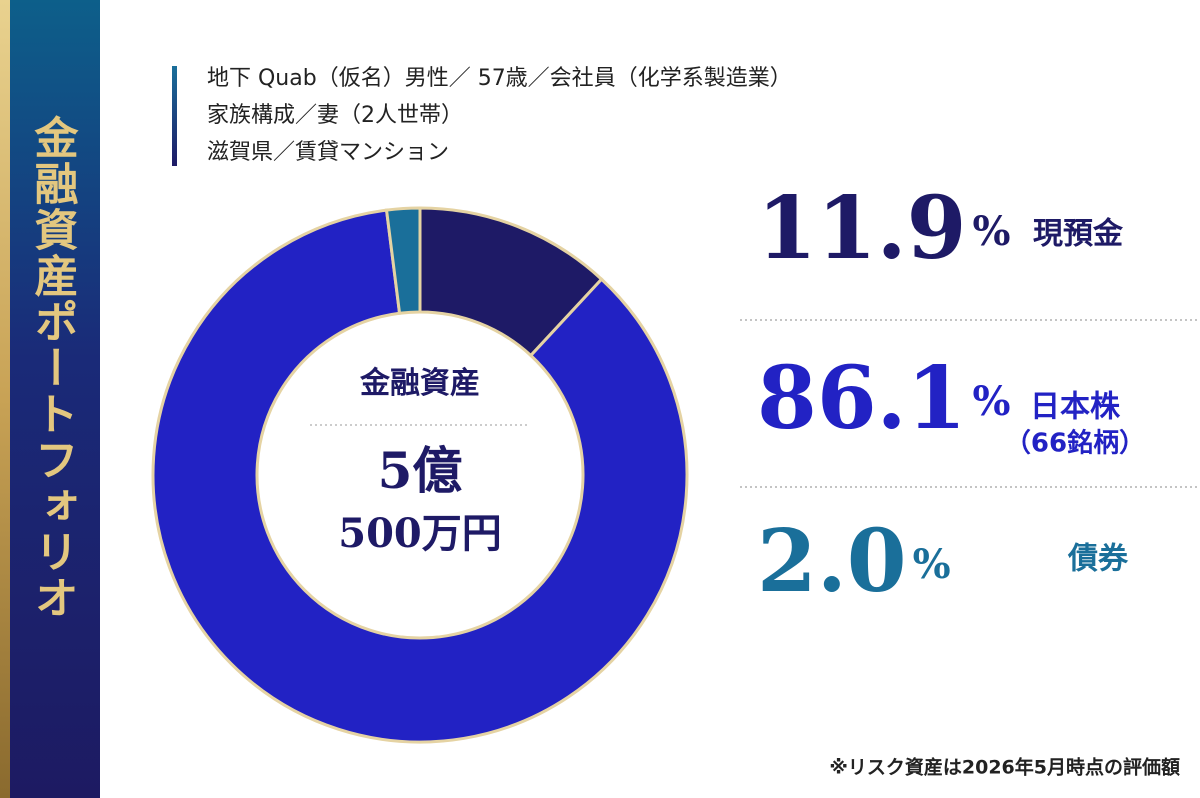 This screenshot has width=1200, height=798. What do you see at coordinates (335, 115) in the screenshot?
I see `profile-line: 家族構成／妻（2人世帯）` at bounding box center [335, 115].